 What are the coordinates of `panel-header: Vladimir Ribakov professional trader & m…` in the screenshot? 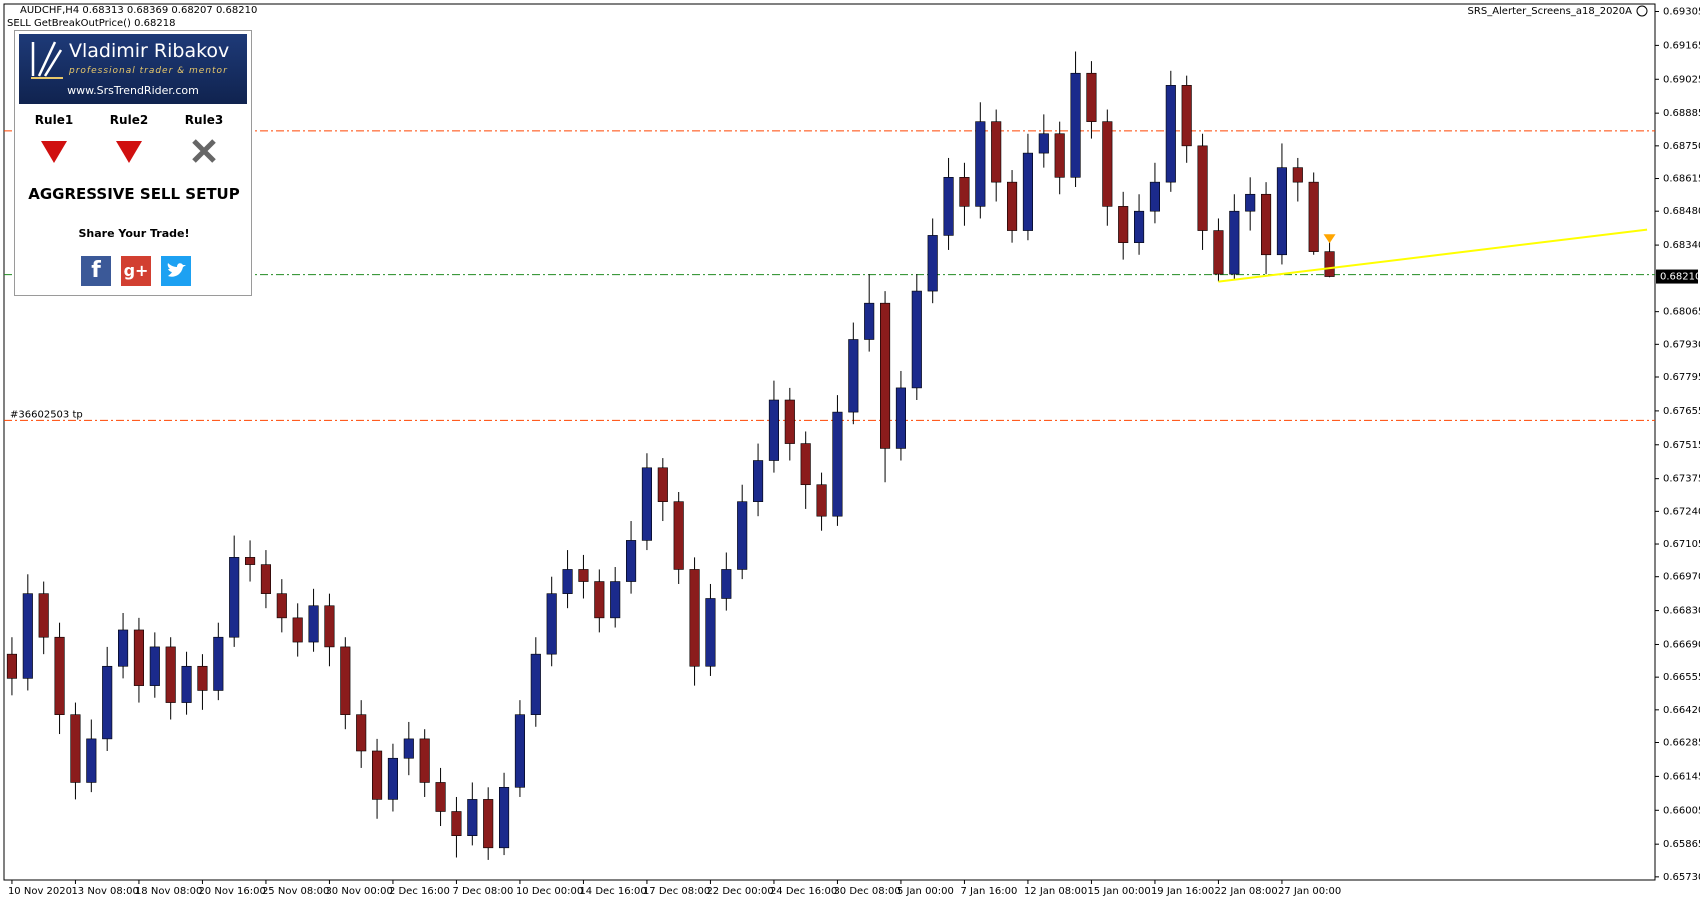 It's located at (133, 69).